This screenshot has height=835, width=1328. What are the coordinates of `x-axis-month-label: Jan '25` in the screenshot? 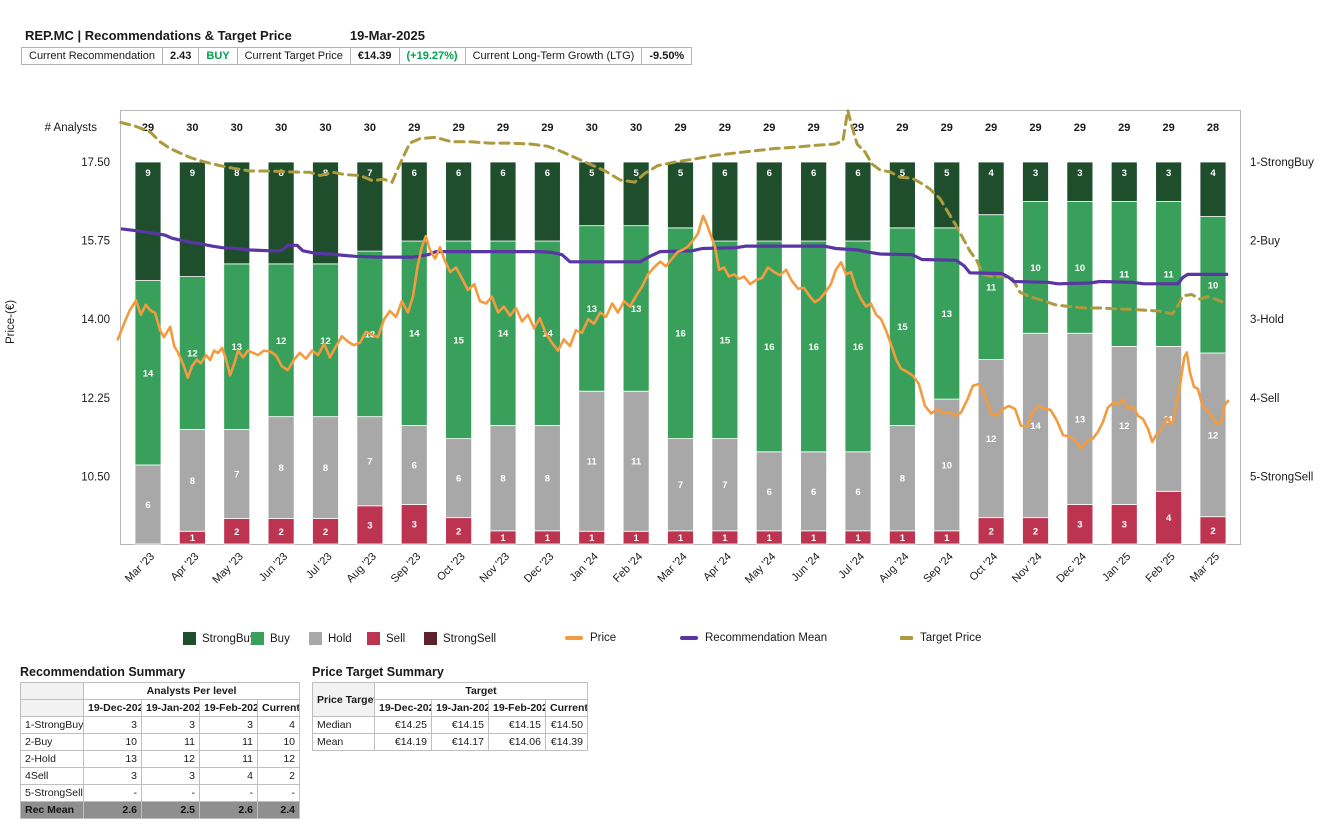 It's located at (1116, 567).